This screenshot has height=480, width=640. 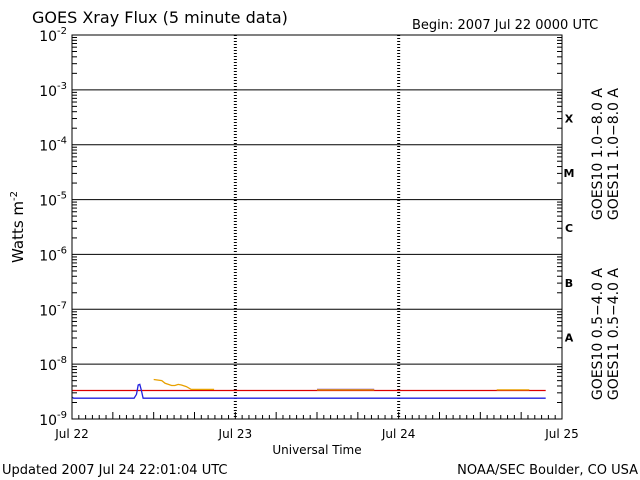 I want to click on y-tick-label: 10⁻², so click(x=53, y=35).